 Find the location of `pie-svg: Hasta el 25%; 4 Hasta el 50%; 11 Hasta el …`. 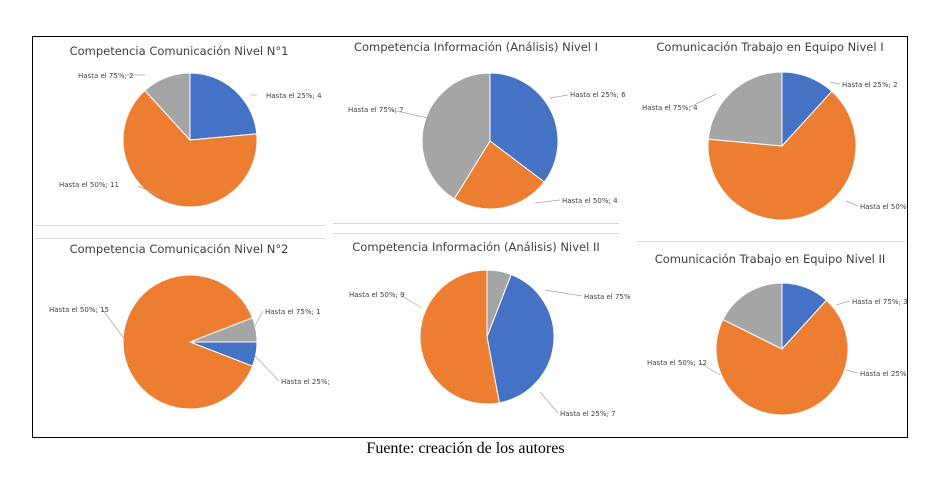

pie-svg: Hasta el 25%; 4 Hasta el 50%; 11 Hasta el … is located at coordinates (190, 140).